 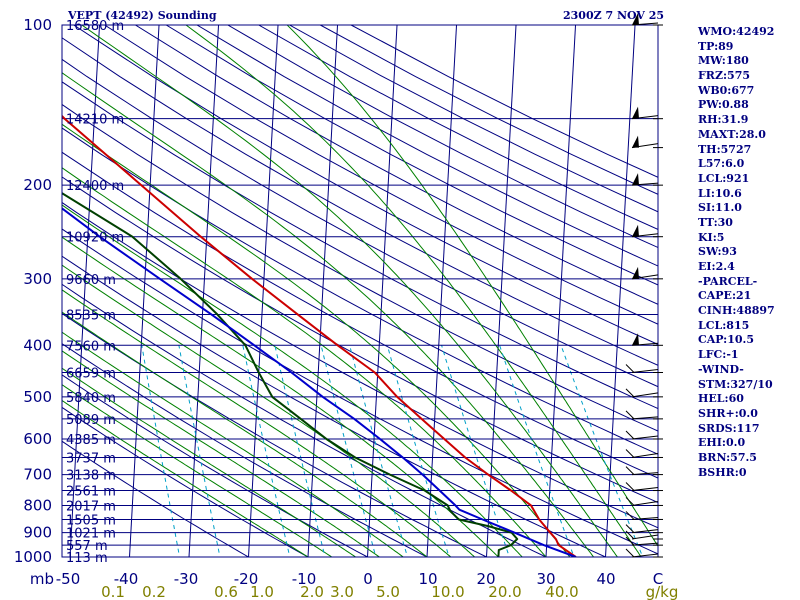 I want to click on index-line: MAXT:28.0, so click(x=732, y=134).